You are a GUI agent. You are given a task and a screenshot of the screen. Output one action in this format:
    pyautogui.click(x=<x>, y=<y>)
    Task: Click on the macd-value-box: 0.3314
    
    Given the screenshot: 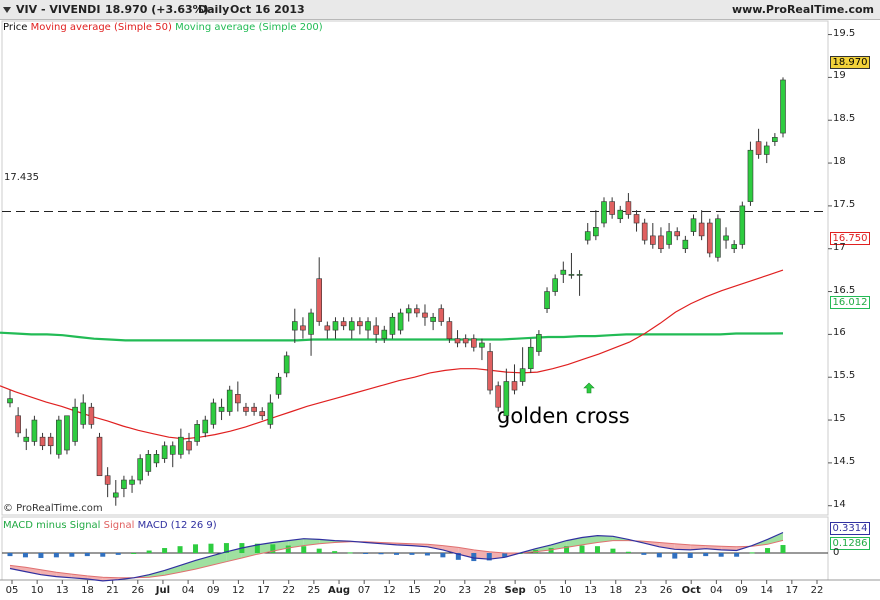 What is the action you would take?
    pyautogui.click(x=850, y=528)
    